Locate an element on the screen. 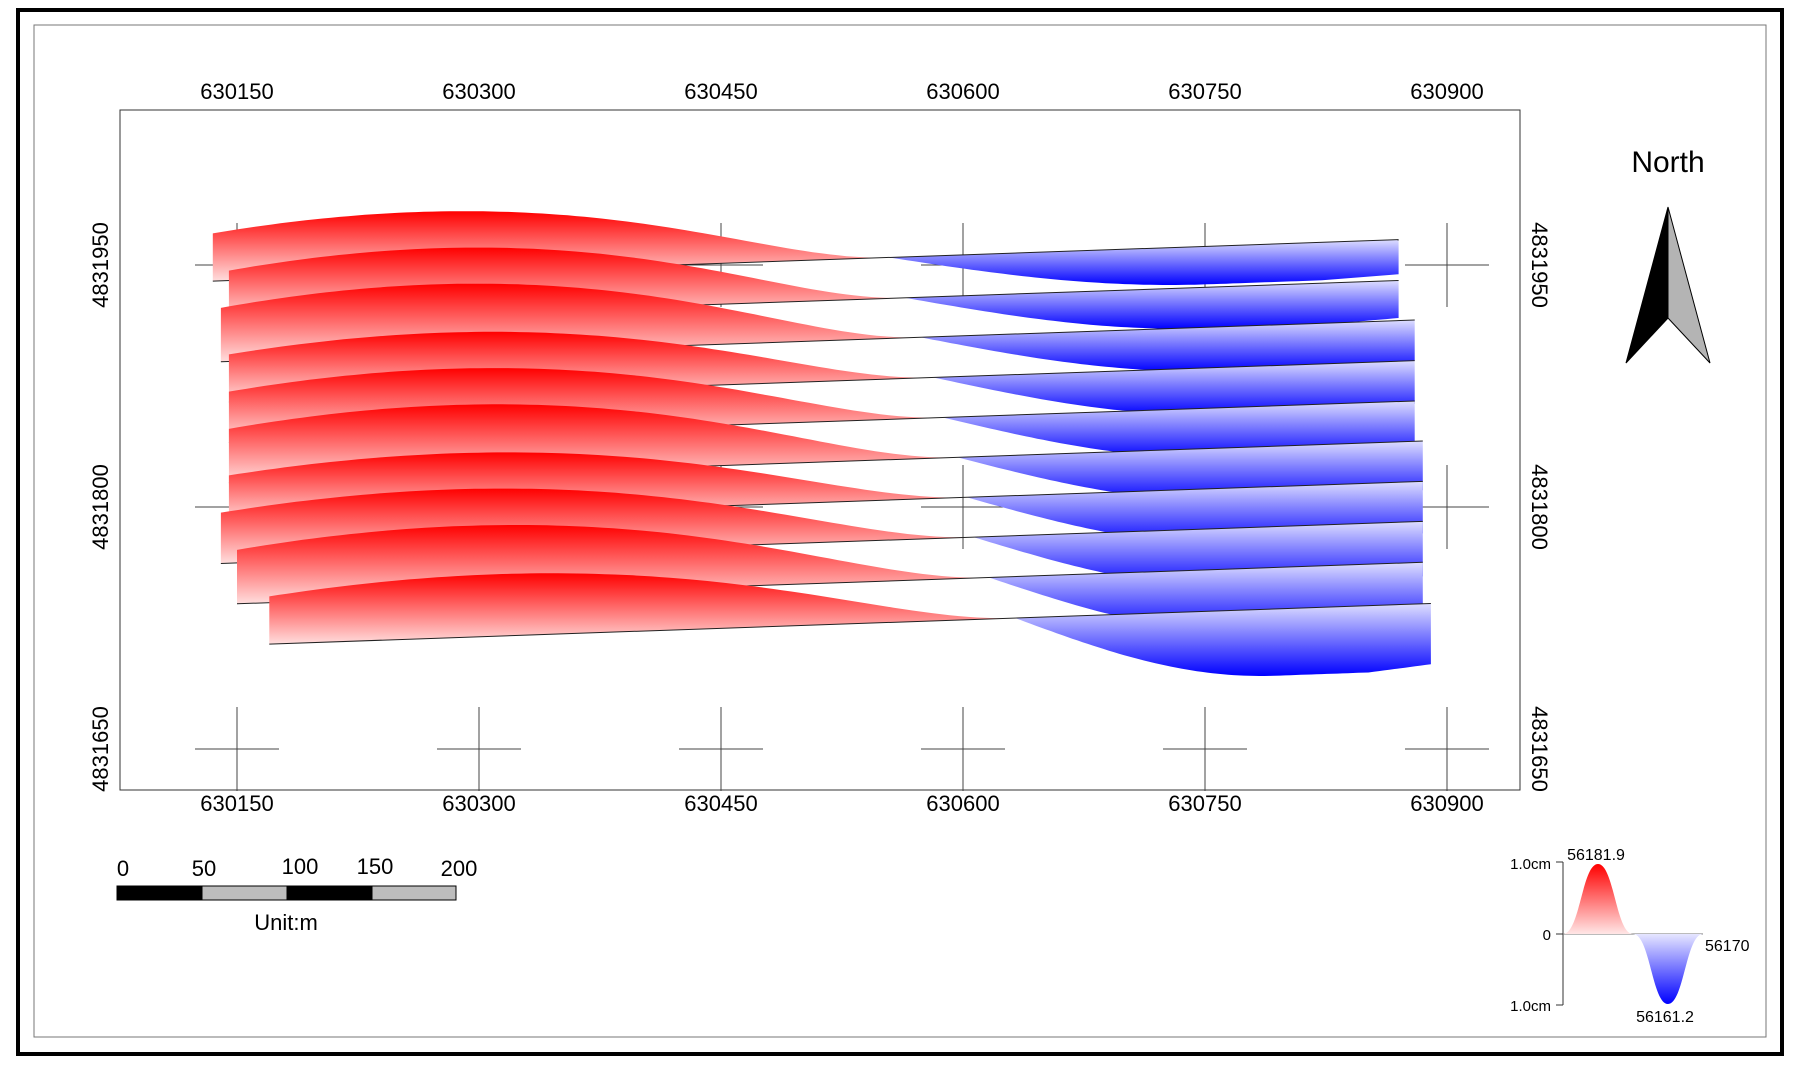  amplitude-legend: 1.0cm 0 1.0cm 56181.9 56170 56161.2 is located at coordinates (1629, 936).